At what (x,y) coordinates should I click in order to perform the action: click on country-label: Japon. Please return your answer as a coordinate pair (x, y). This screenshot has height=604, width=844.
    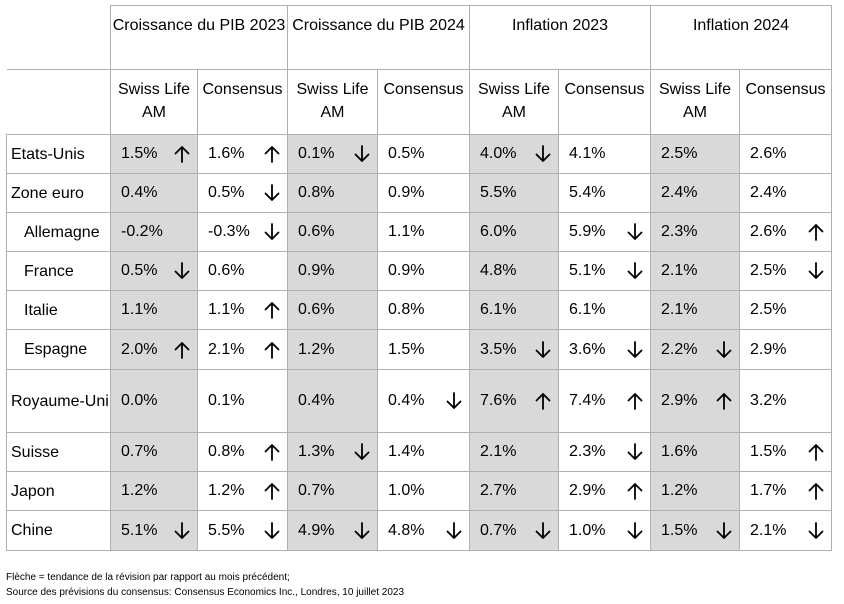
    Looking at the image, I should click on (58, 491).